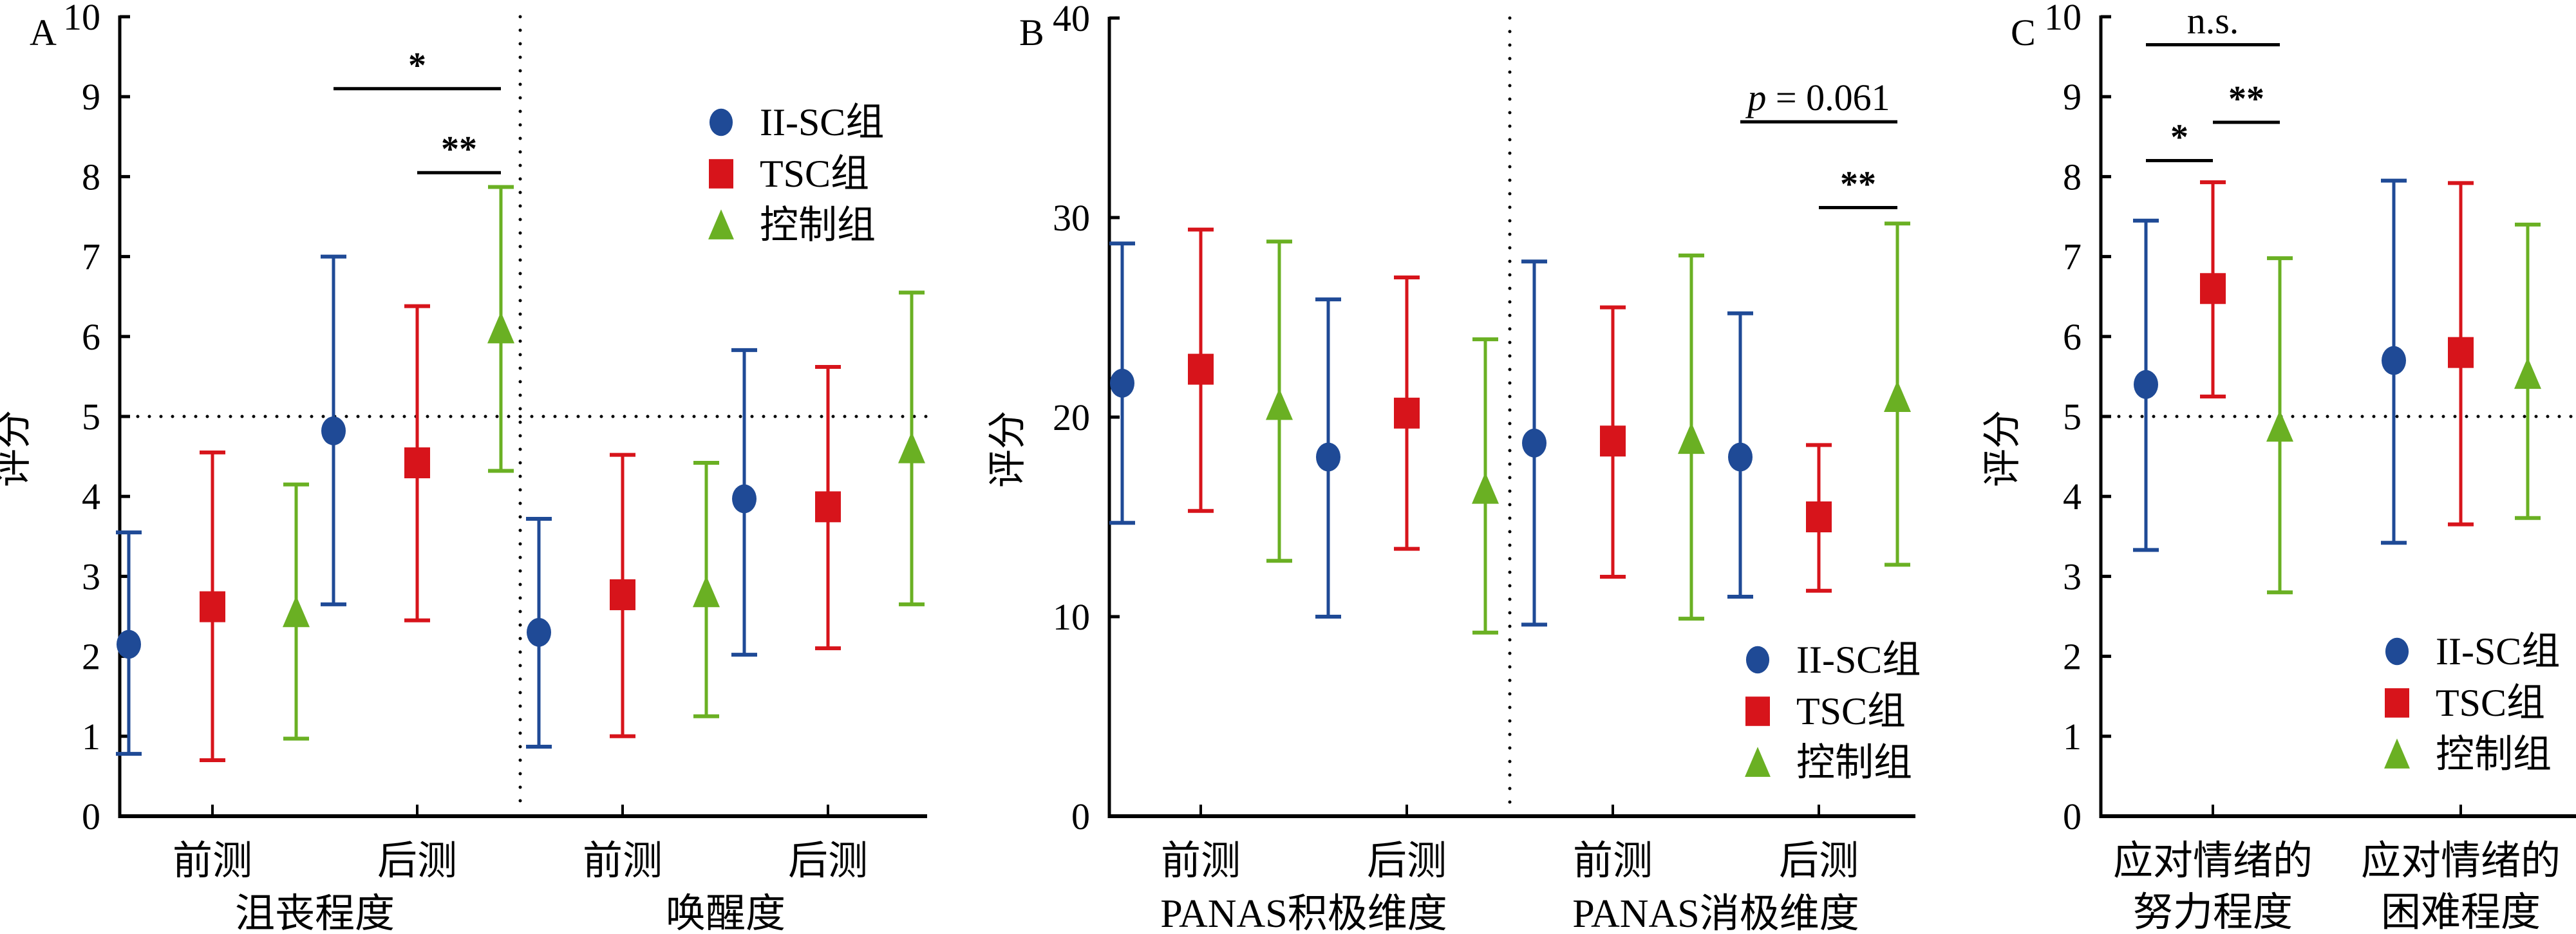  What do you see at coordinates (1715, 913) in the screenshot?
I see `group-label: PANAS消极维度` at bounding box center [1715, 913].